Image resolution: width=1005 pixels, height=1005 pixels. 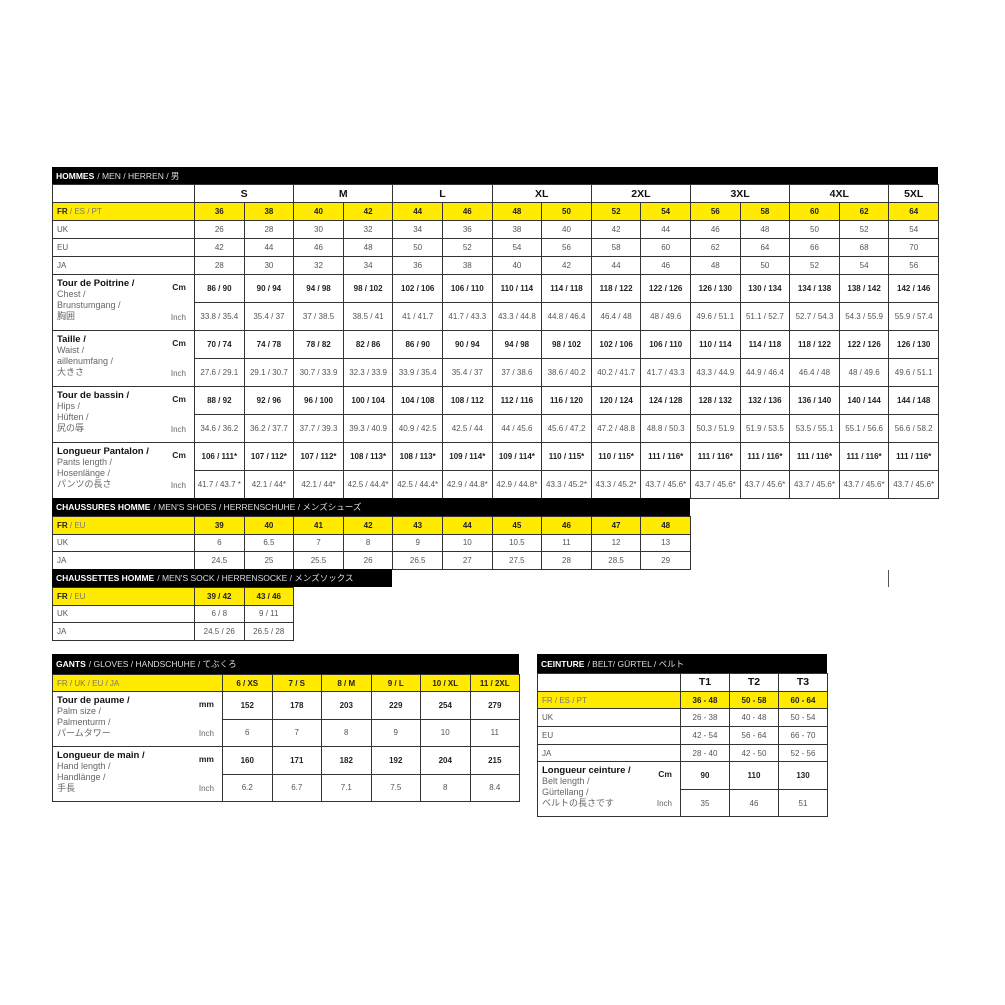 What do you see at coordinates (665, 316) in the screenshot?
I see `measure-value: 48 / 49.6` at bounding box center [665, 316].